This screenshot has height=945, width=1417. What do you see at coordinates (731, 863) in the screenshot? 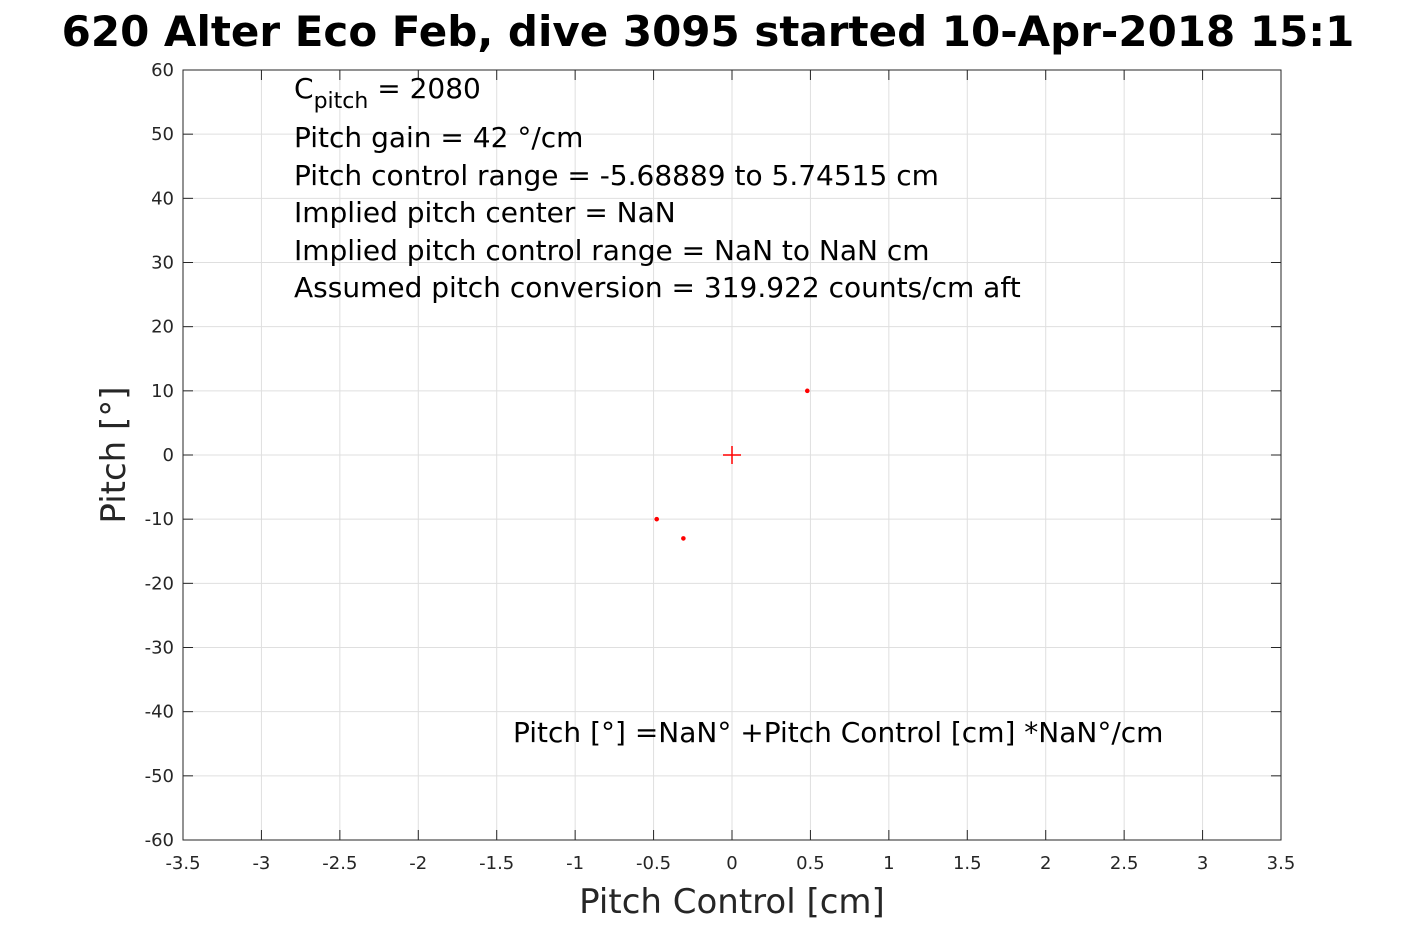
I see `x-tick-label: 0` at bounding box center [731, 863].